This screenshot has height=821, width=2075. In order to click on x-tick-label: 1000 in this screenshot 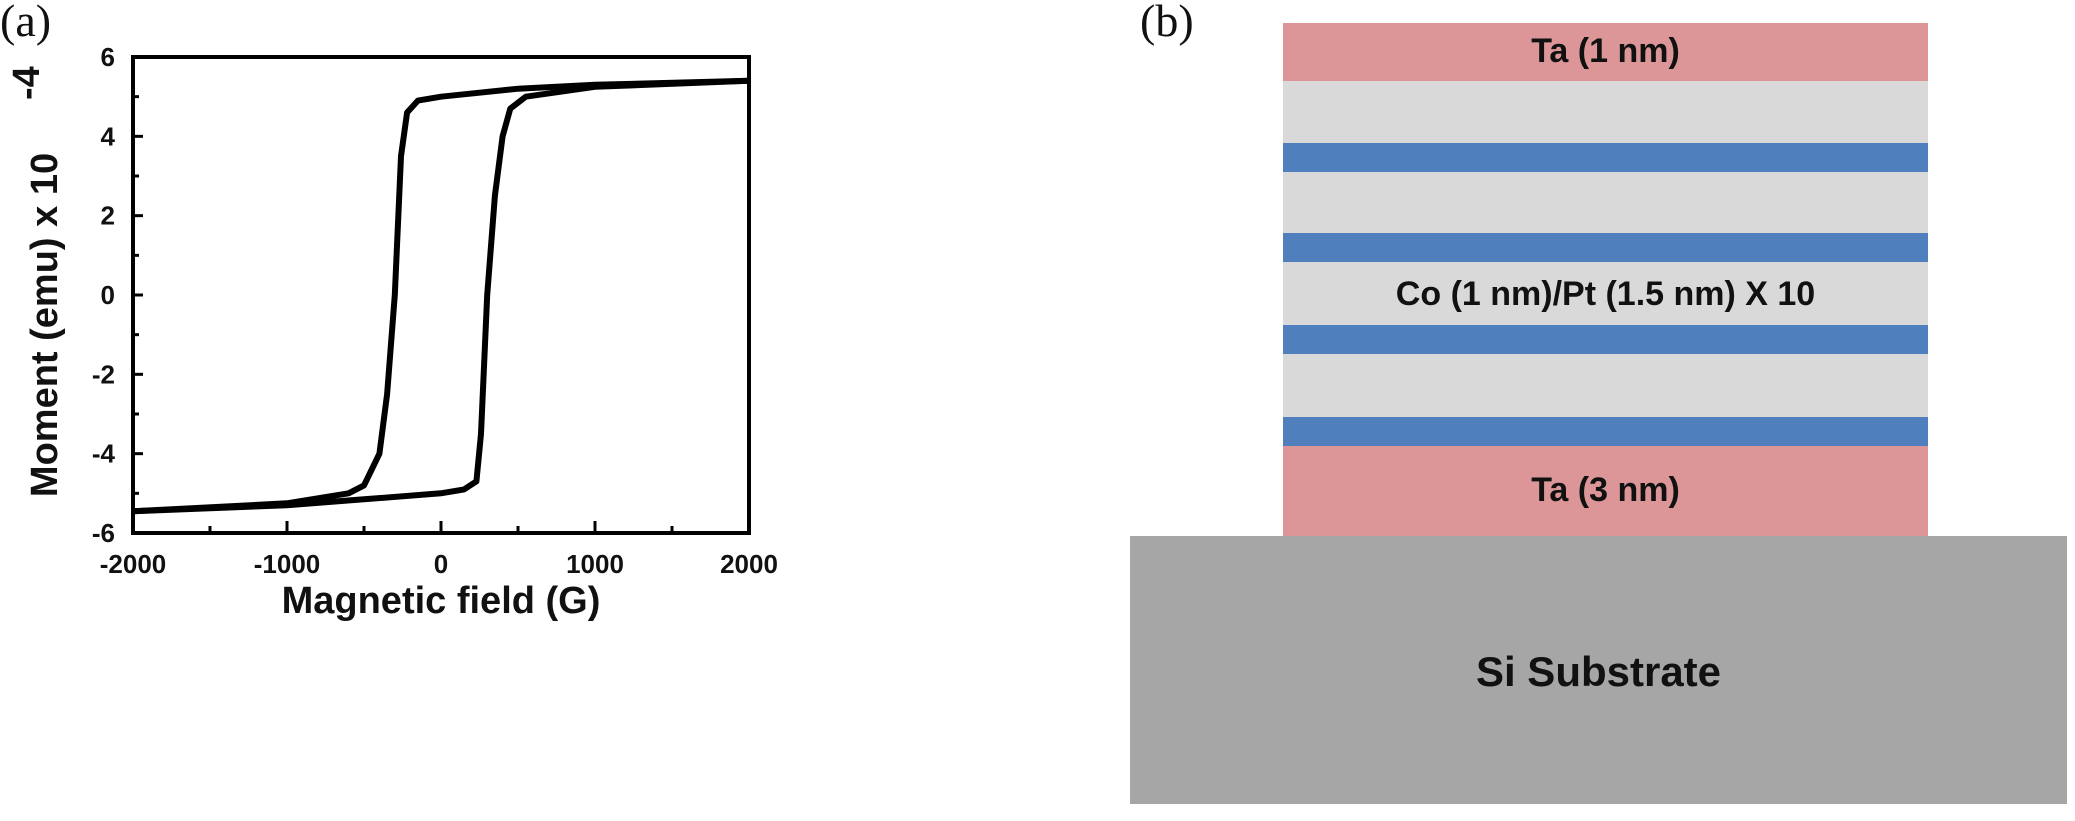, I will do `click(595, 564)`.